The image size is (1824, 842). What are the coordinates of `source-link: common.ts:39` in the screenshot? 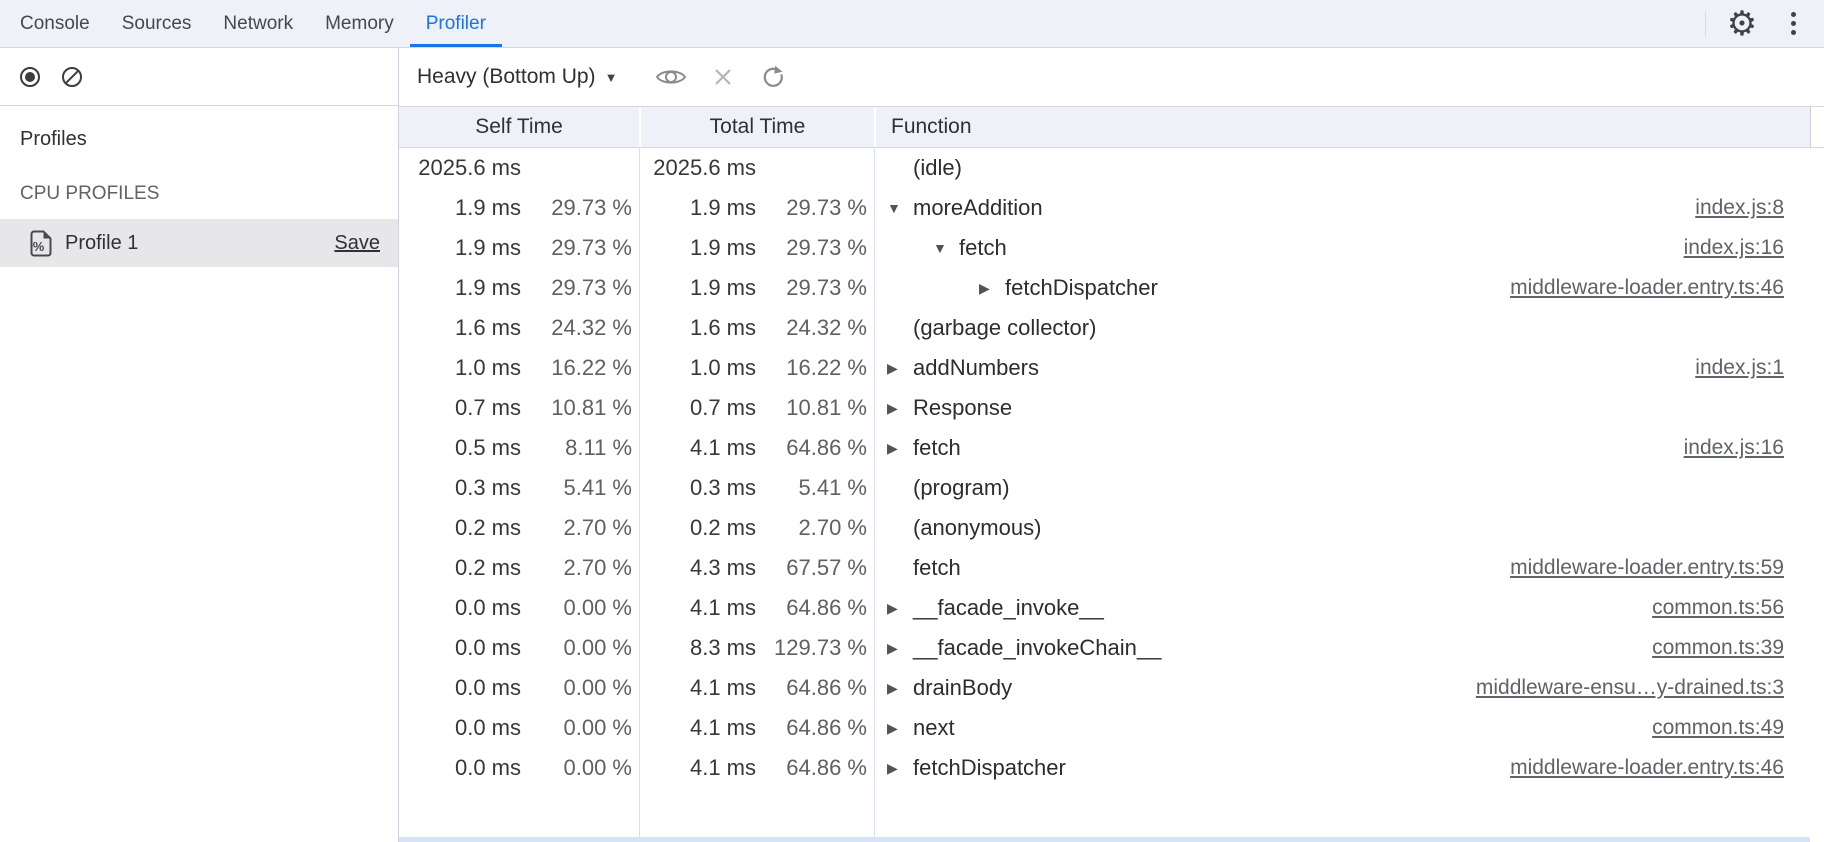 It's located at (1718, 647).